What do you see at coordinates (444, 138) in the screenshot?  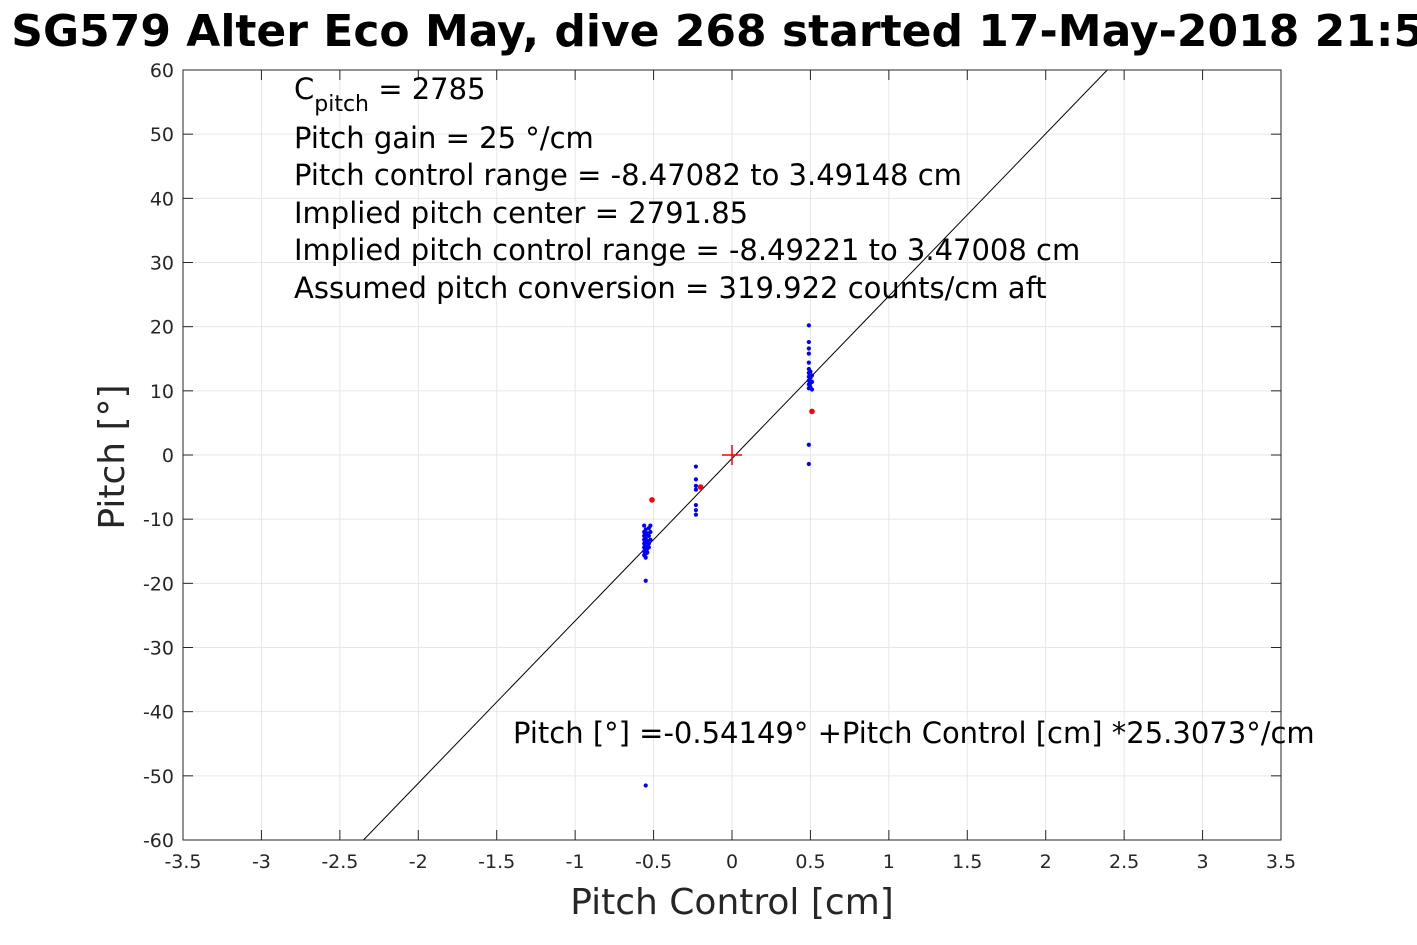 I see `annotation-pitch-gain: Pitch gain = 25 °/cm` at bounding box center [444, 138].